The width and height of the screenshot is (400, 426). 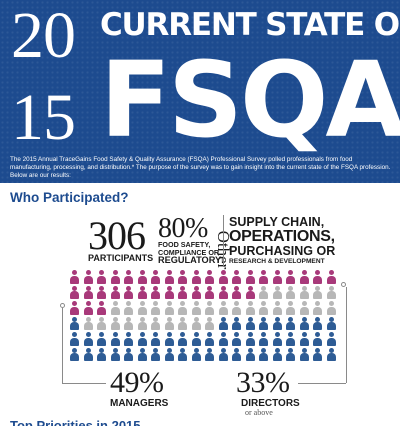 I want to click on other-label-line2: OPERATIONS,, so click(x=282, y=236).